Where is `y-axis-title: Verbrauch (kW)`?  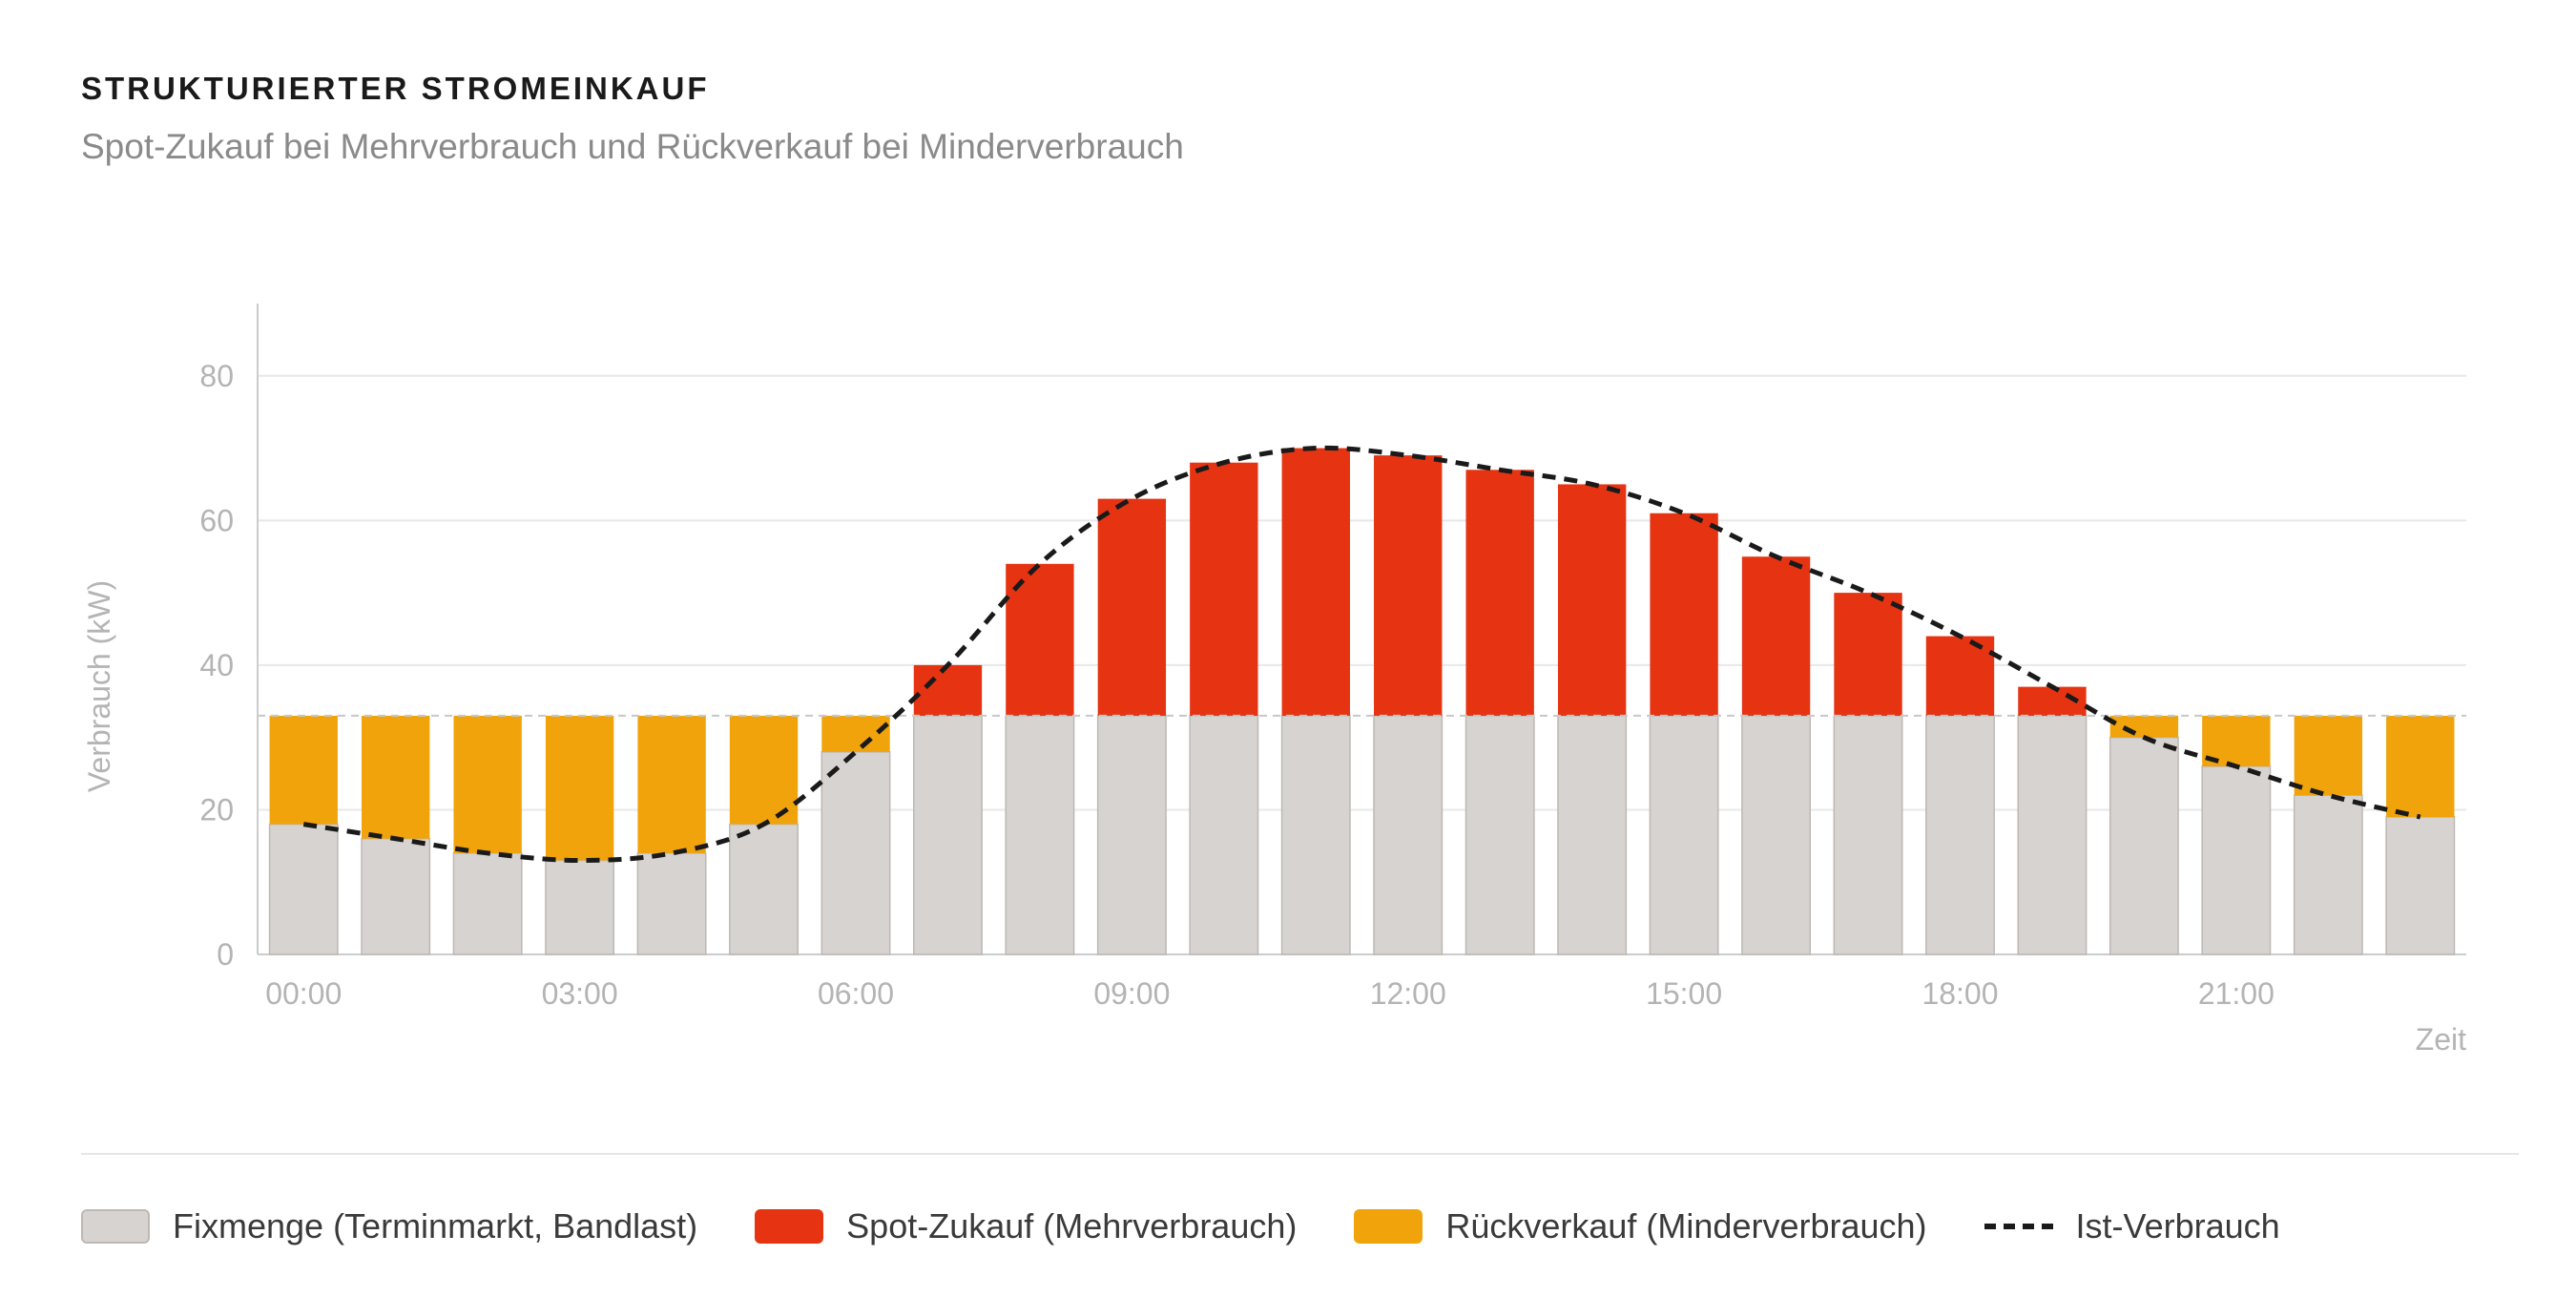
y-axis-title: Verbrauch (kW) is located at coordinates (99, 686).